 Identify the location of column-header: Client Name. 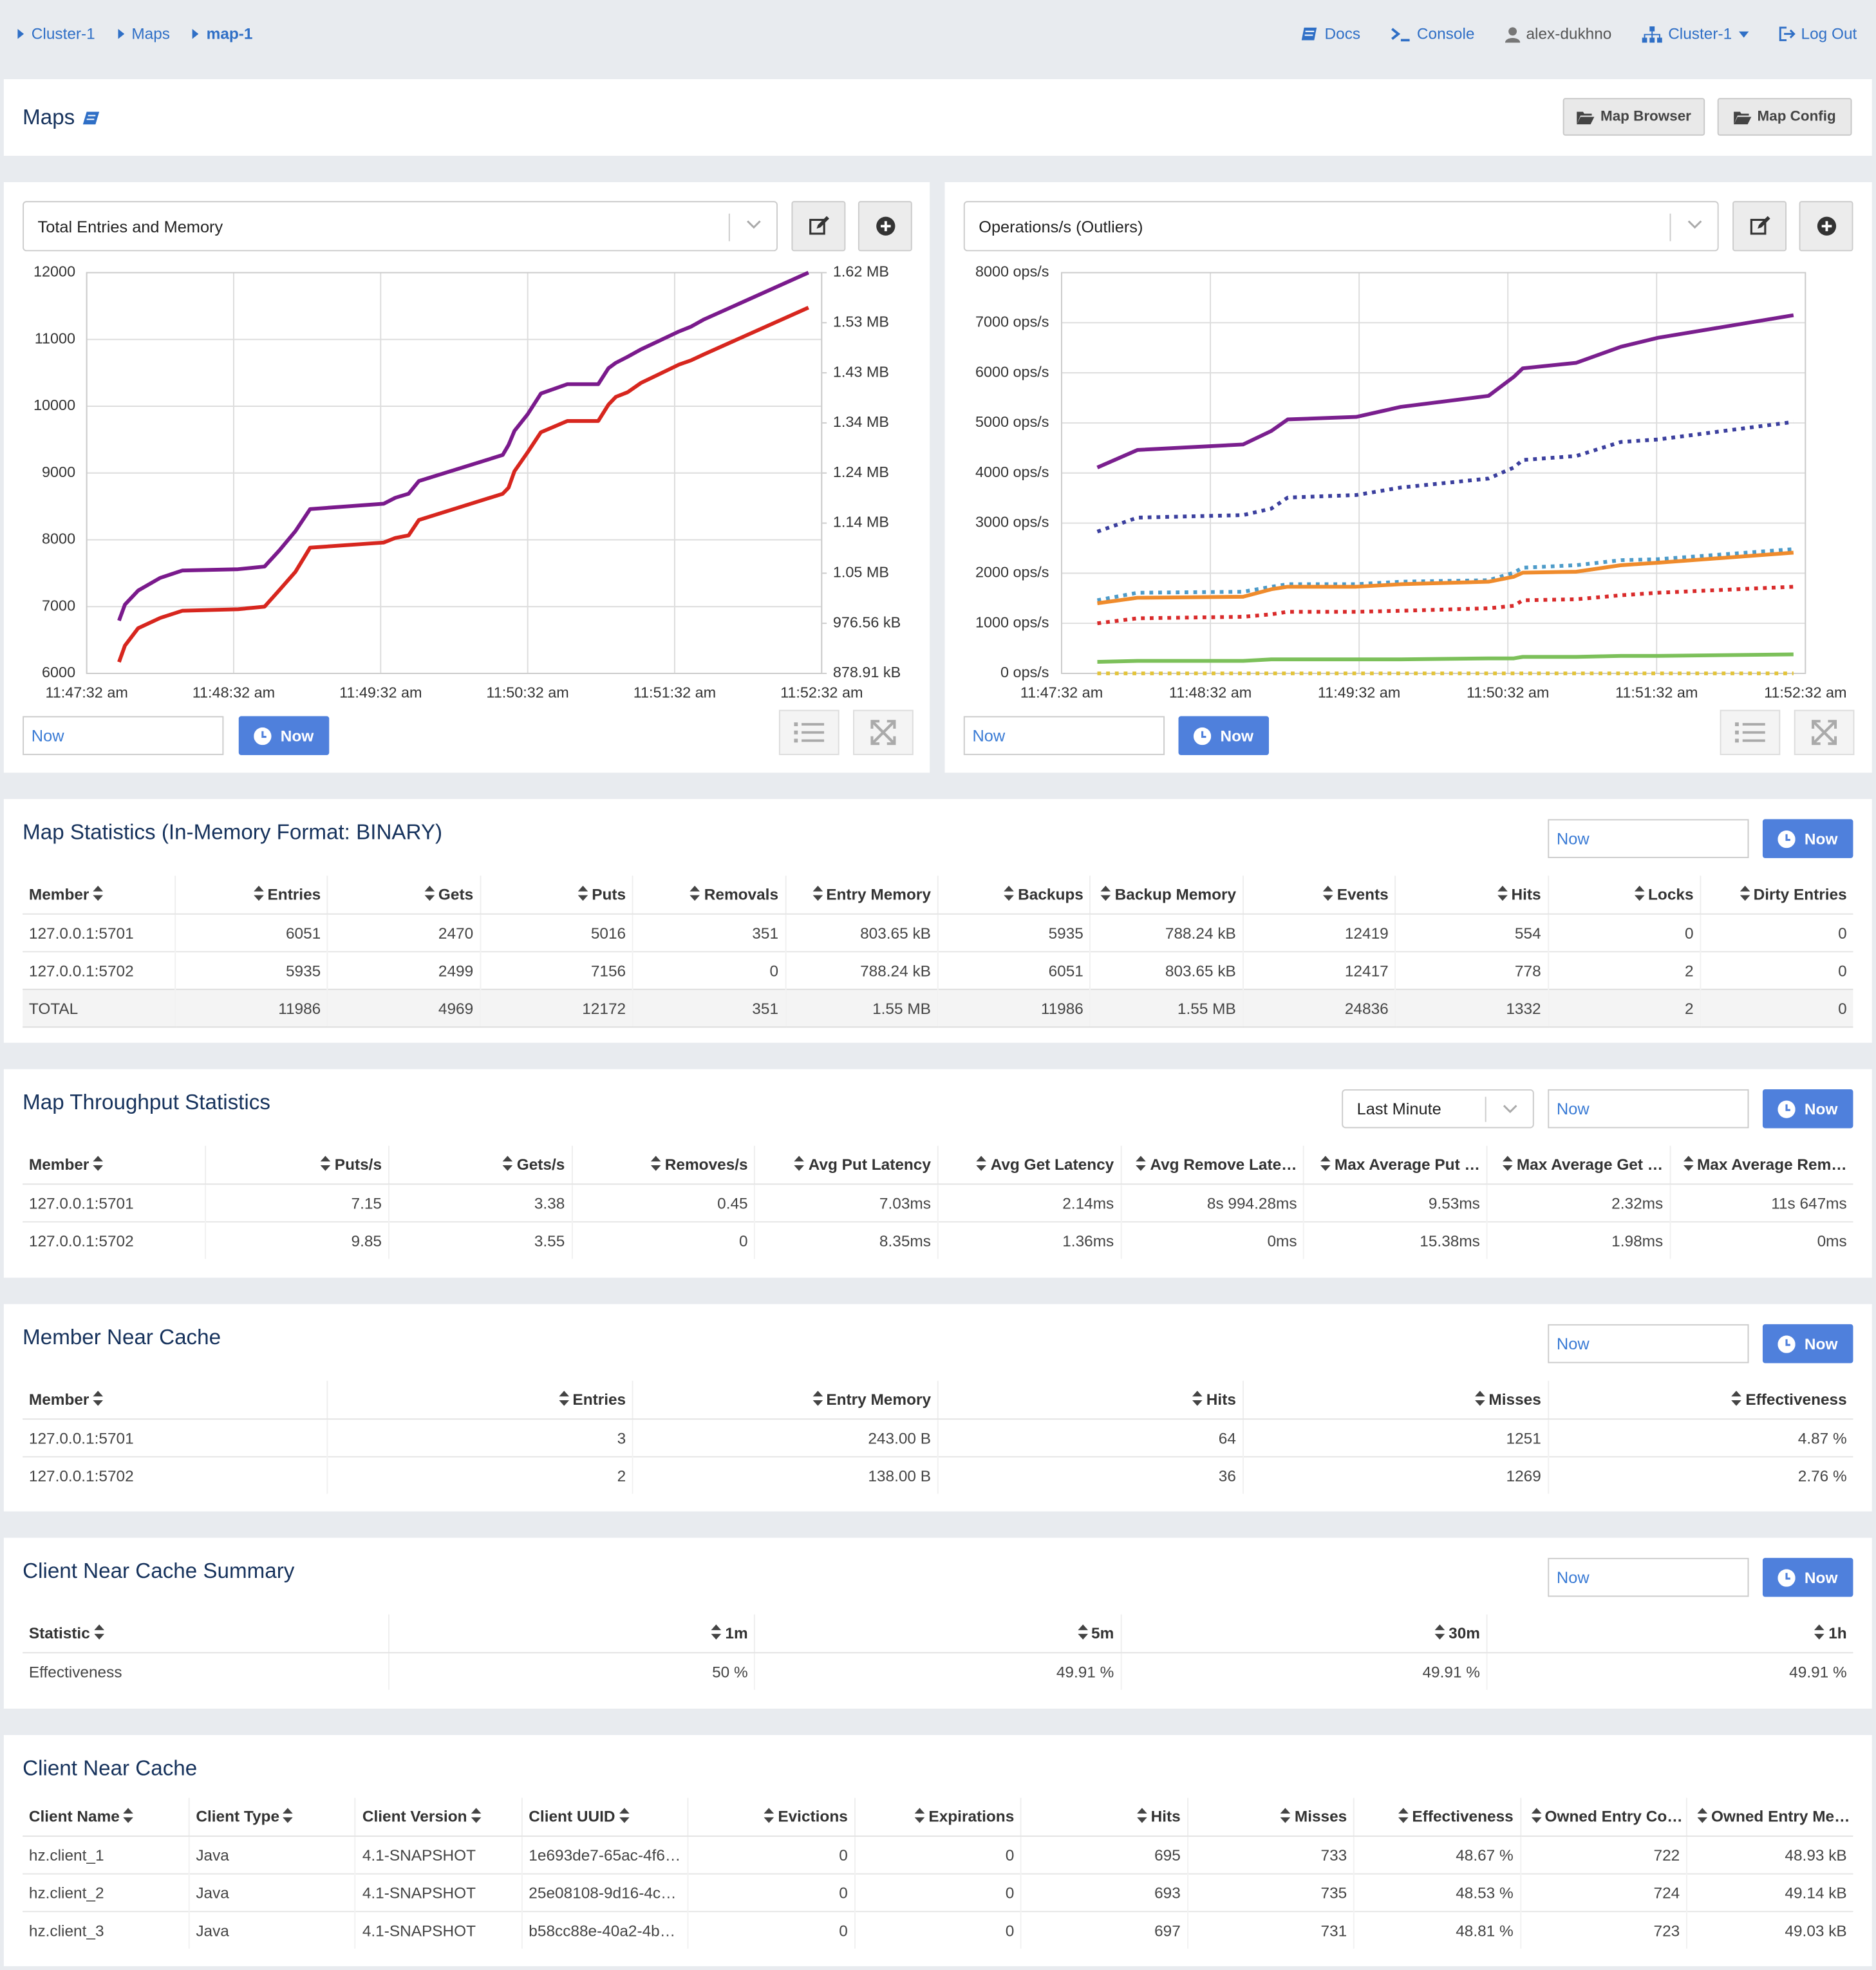
(106, 1817).